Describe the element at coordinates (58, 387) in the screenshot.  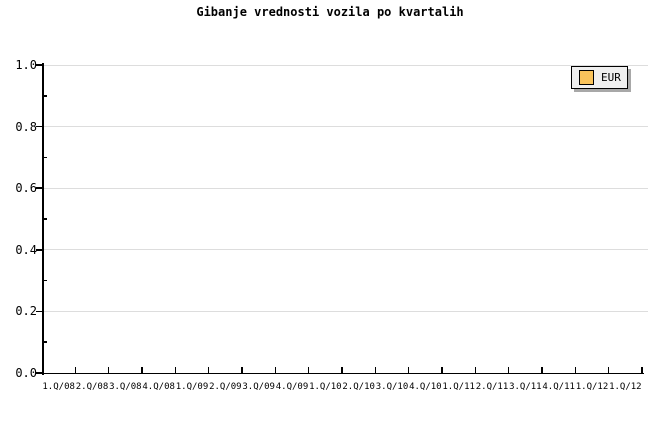
I see `x-tick-label: 1.Q/08` at that location.